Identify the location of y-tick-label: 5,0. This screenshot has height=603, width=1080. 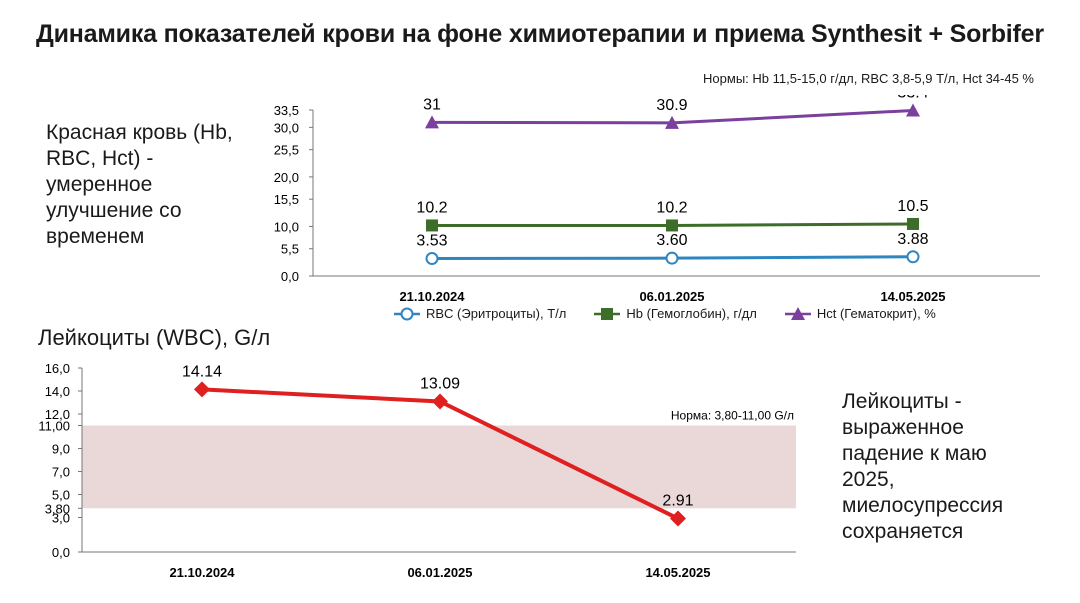
(61, 495).